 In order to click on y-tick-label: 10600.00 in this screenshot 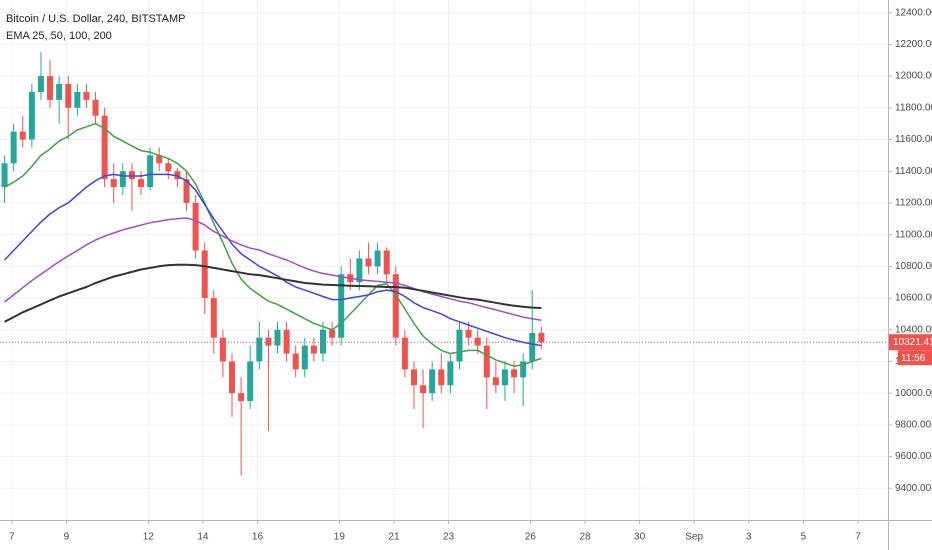, I will do `click(913, 298)`.